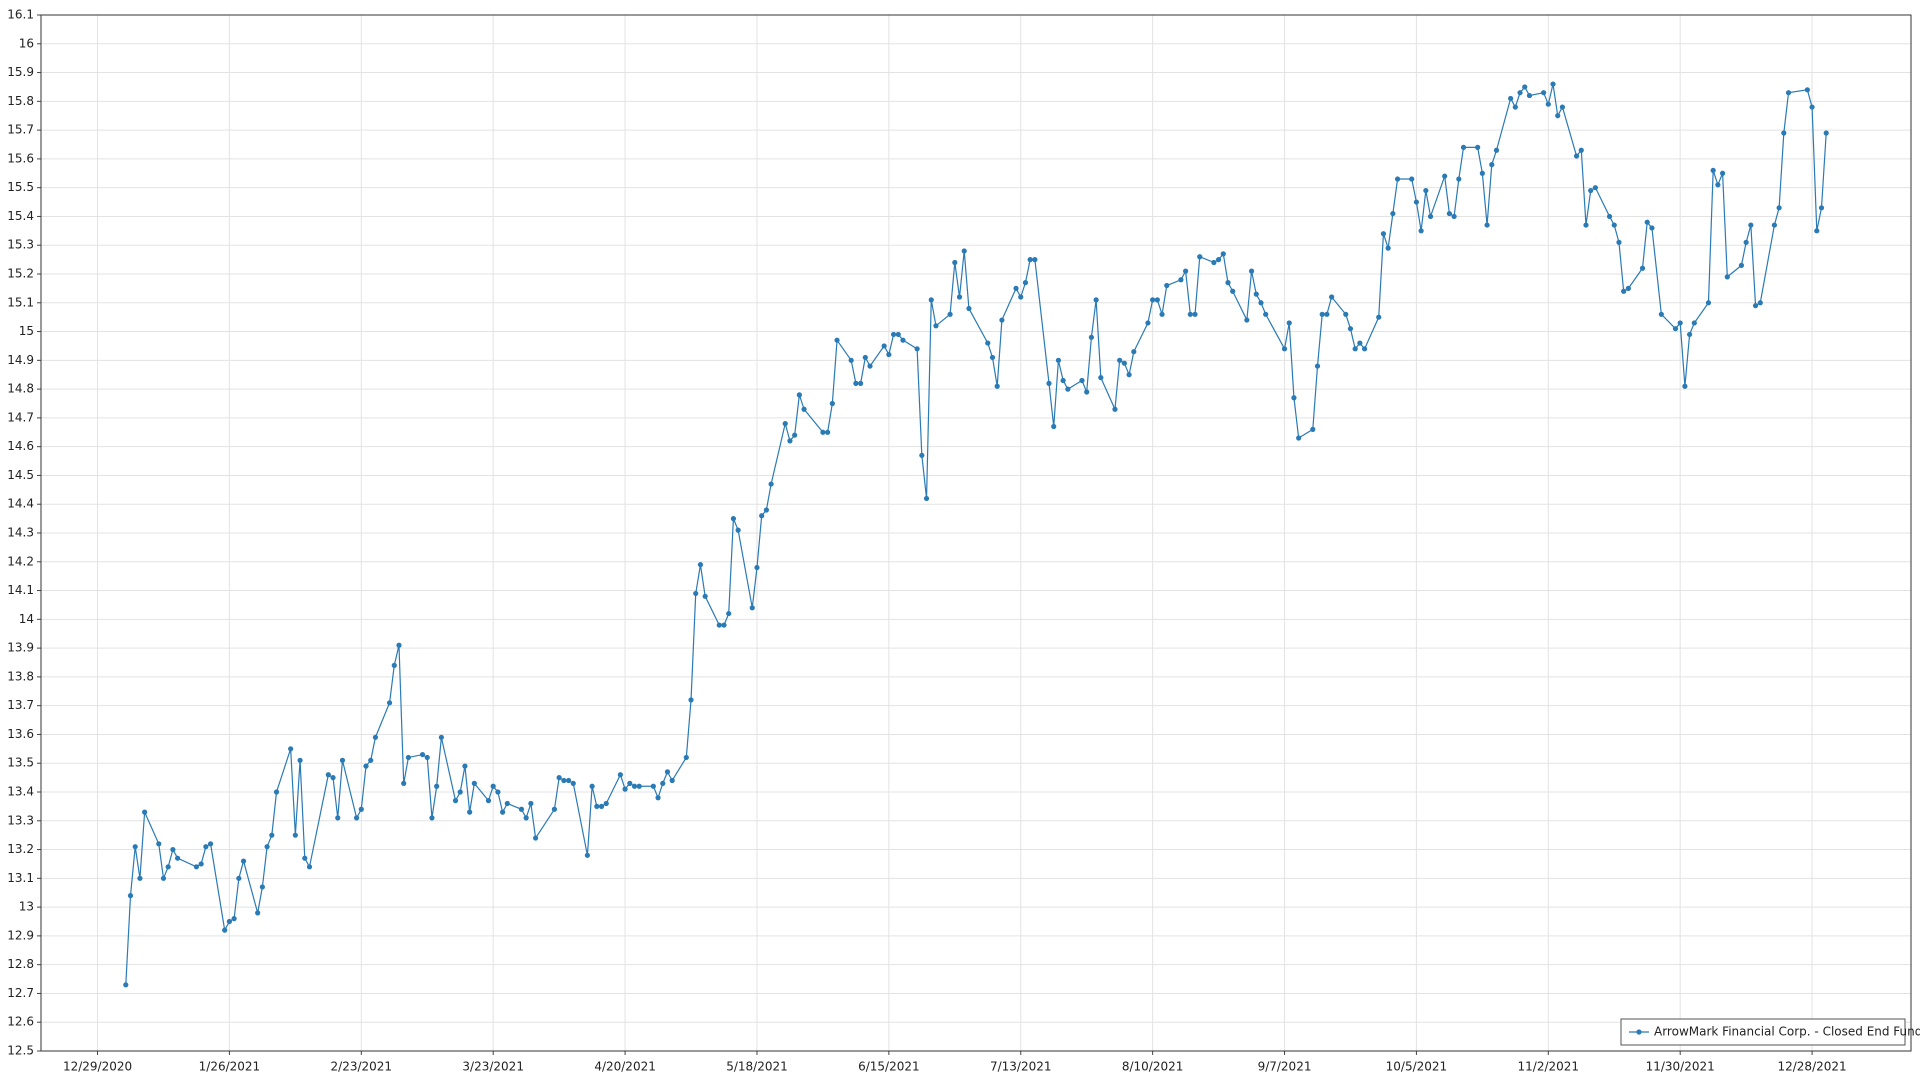  What do you see at coordinates (362, 1067) in the screenshot?
I see `x-tick-label: 2/23/2021` at bounding box center [362, 1067].